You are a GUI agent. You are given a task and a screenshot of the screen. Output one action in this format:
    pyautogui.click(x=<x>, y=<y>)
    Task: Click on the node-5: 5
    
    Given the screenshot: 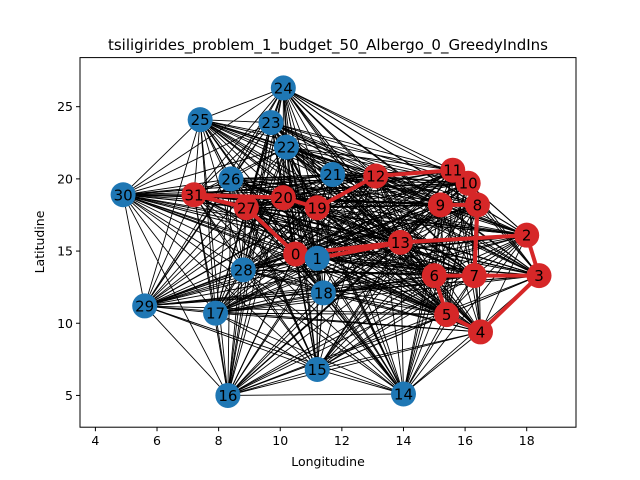 What is the action you would take?
    pyautogui.click(x=447, y=315)
    